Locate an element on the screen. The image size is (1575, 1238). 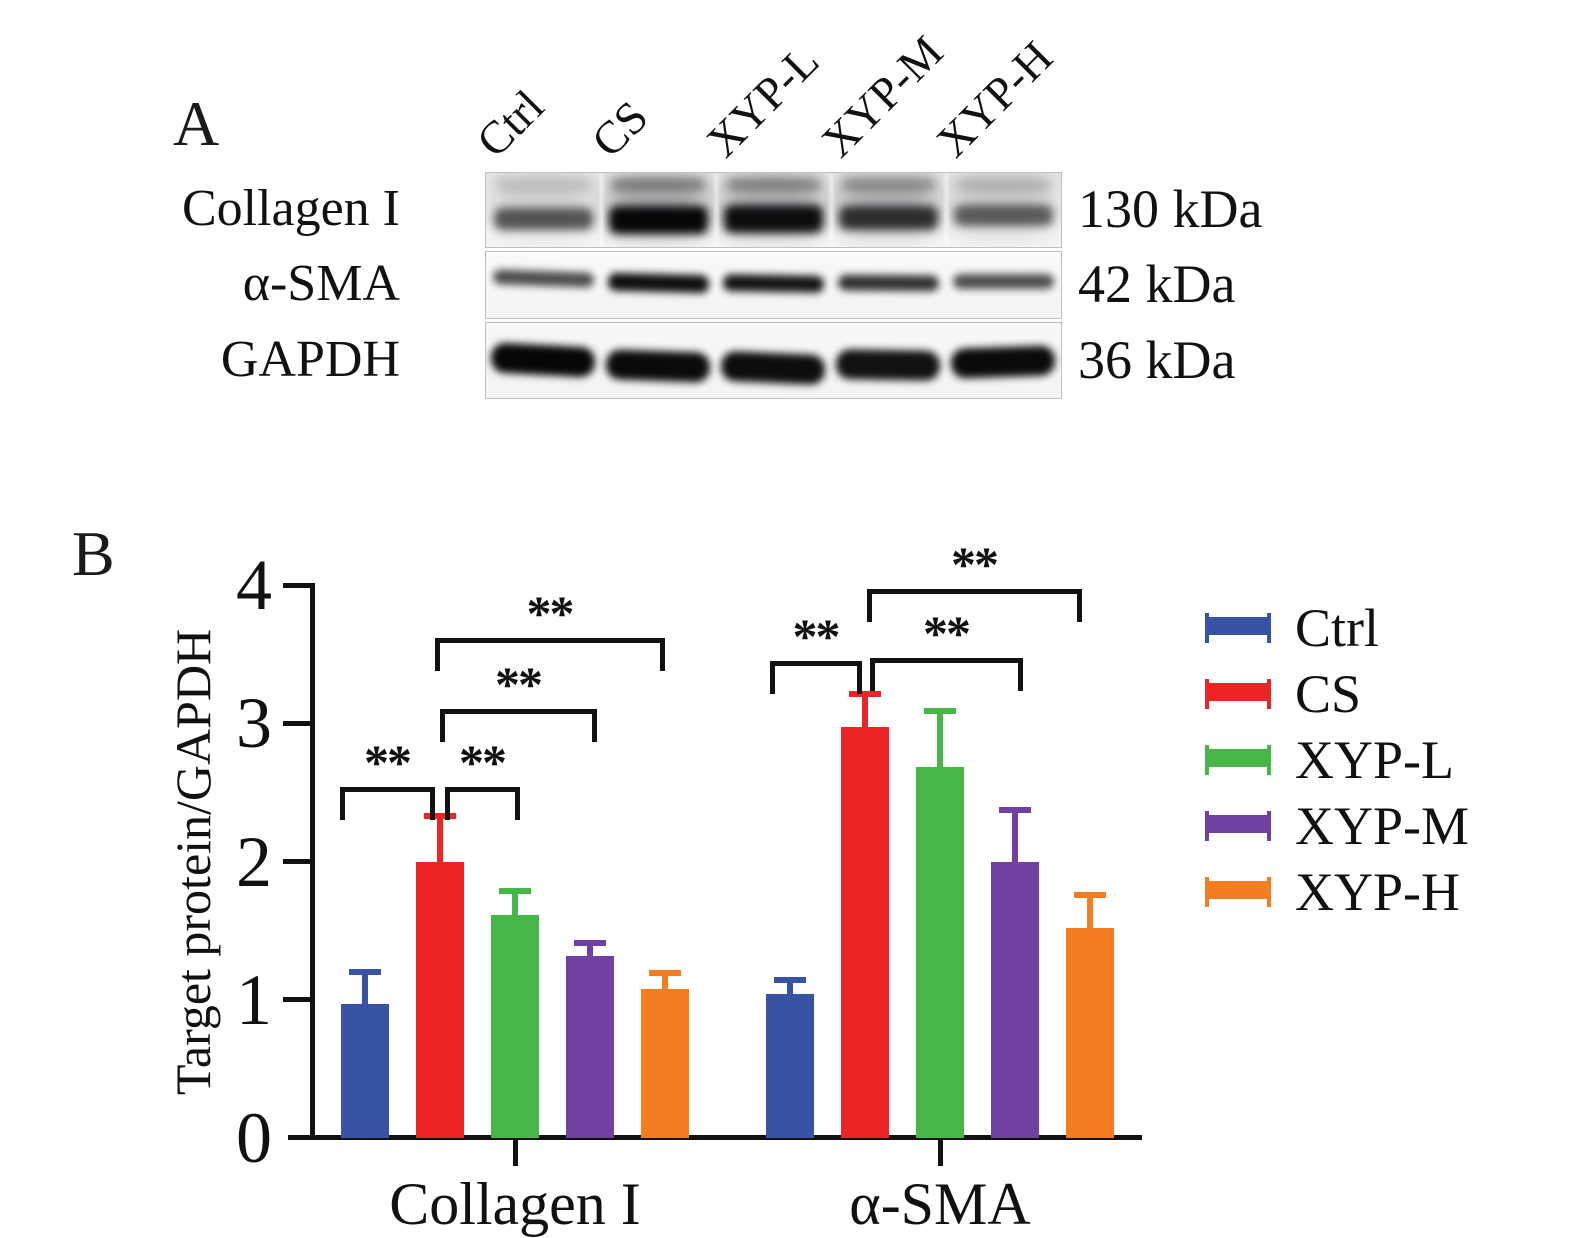
y-axis-line is located at coordinates (312, 861).